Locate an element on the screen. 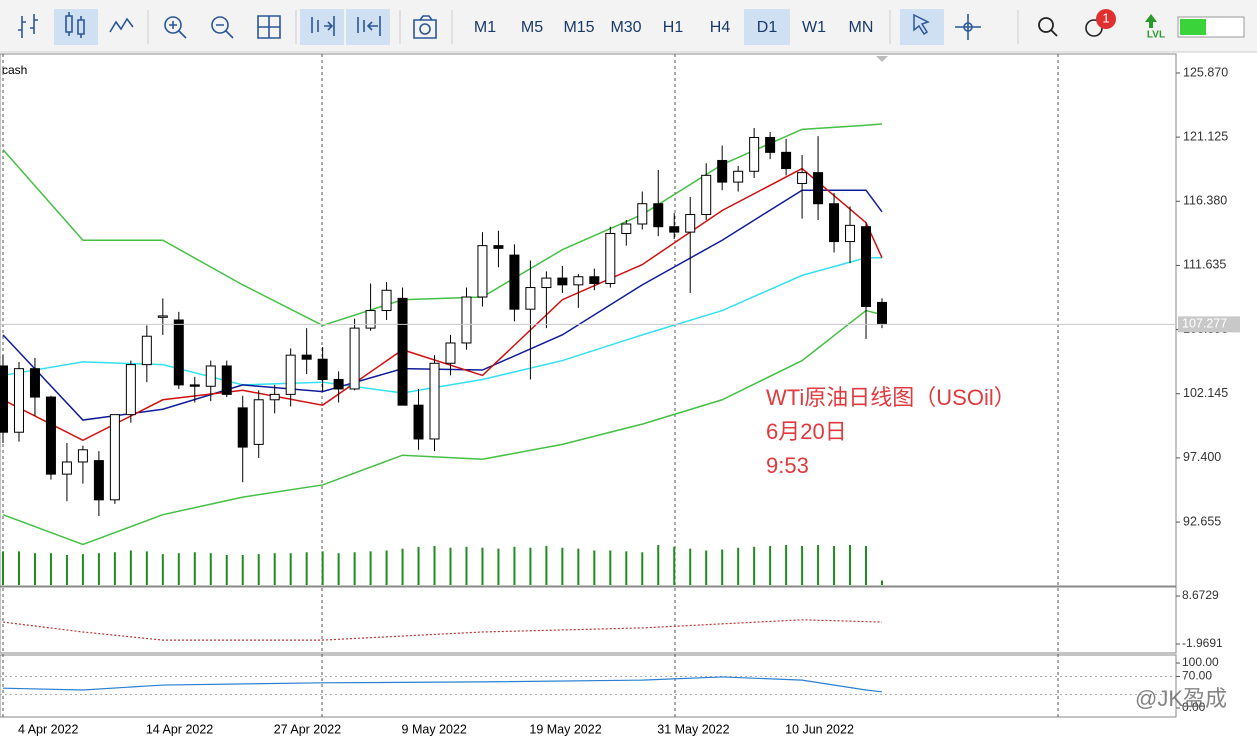 The image size is (1257, 749). autoscroll-button is located at coordinates (323, 26).